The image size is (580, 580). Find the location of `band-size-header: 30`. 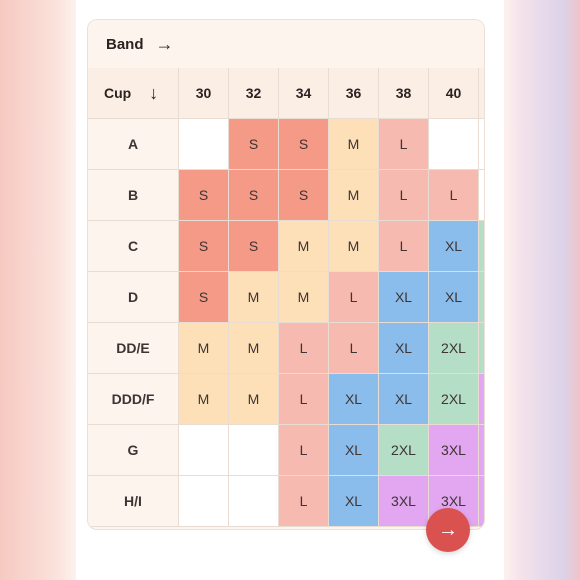

band-size-header: 30 is located at coordinates (204, 93).